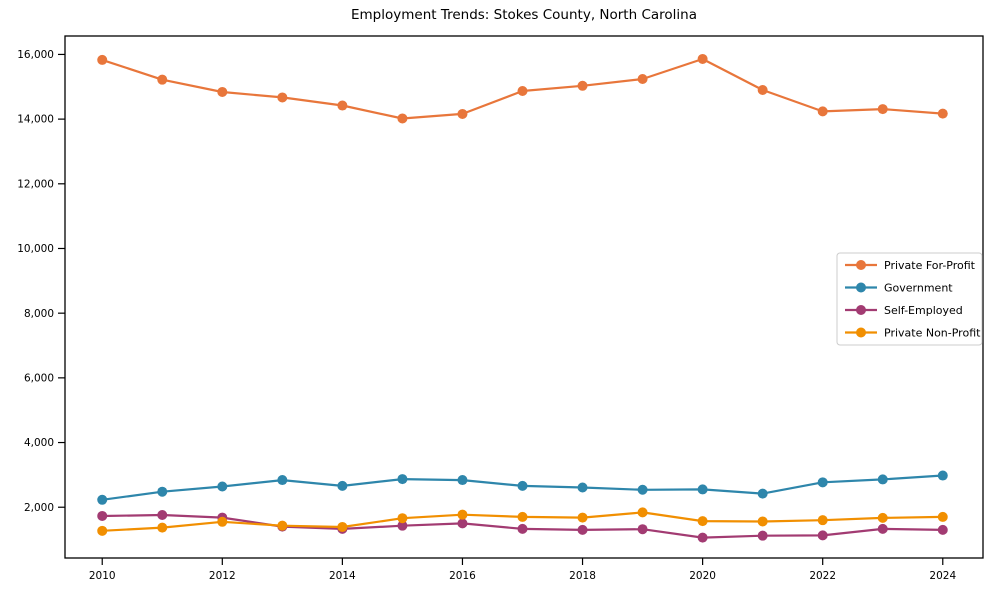 The width and height of the screenshot is (1000, 600). I want to click on legend-label-self-employed: Self-Employed, so click(923, 310).